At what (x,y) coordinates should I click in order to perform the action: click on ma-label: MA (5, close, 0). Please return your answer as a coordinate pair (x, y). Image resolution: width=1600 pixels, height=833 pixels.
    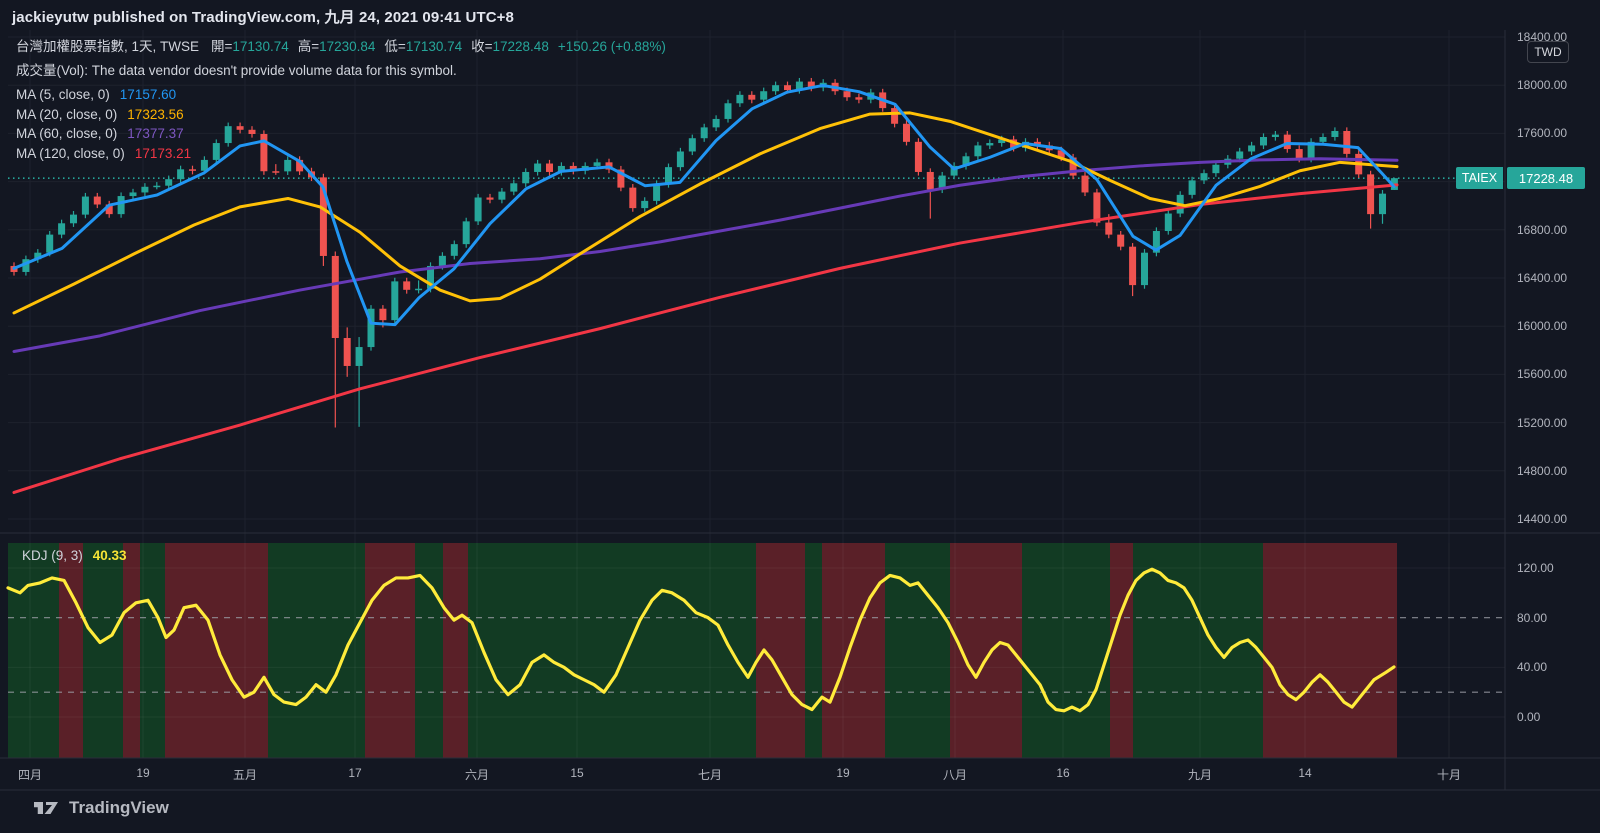
    Looking at the image, I should click on (63, 94).